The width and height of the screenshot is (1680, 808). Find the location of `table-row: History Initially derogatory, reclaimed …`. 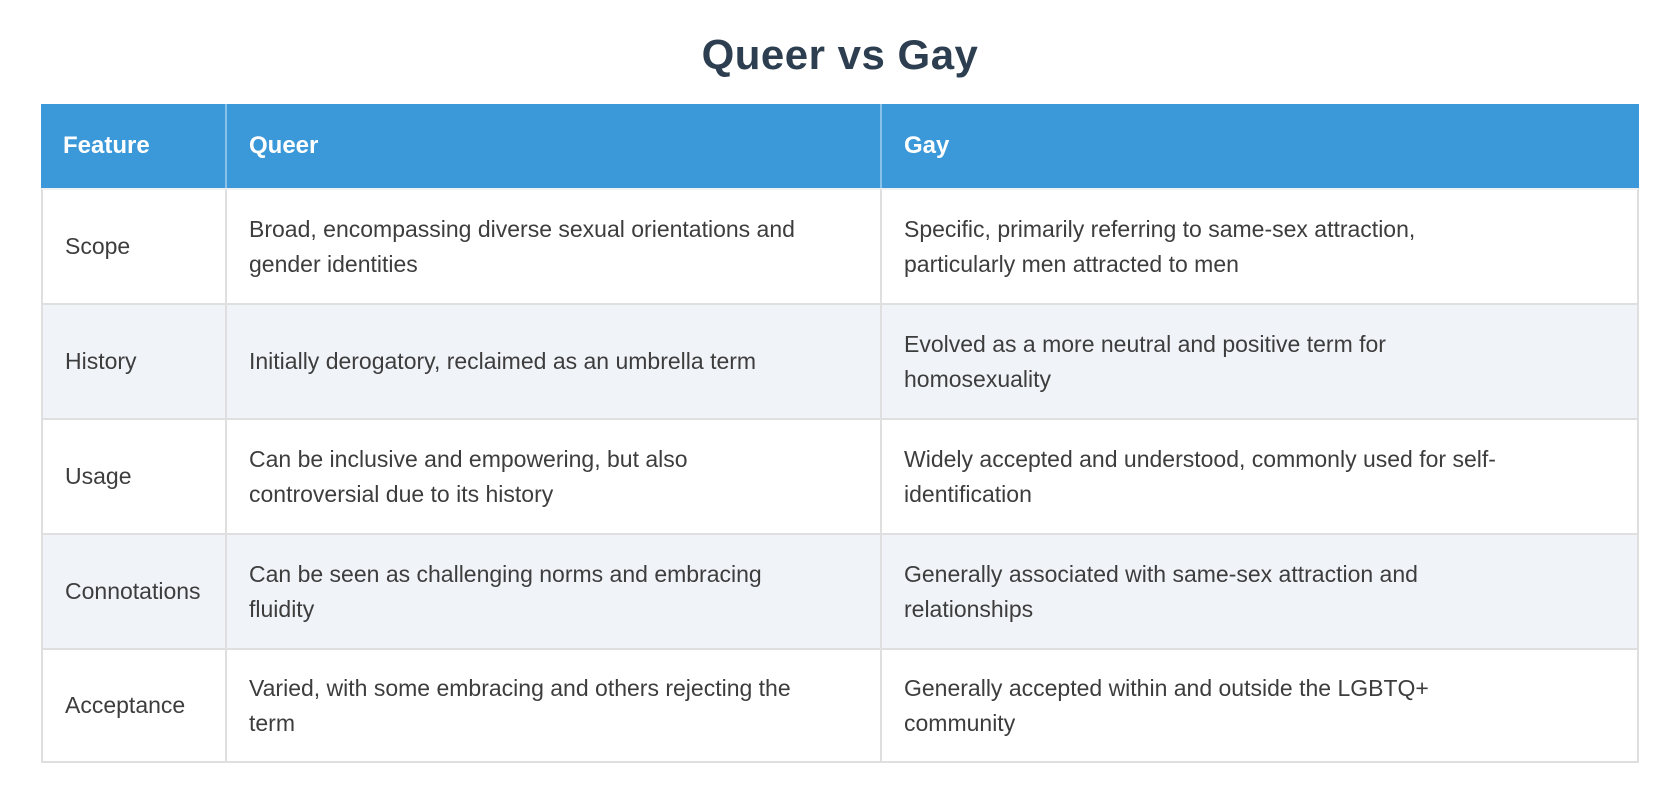

table-row: History Initially derogatory, reclaimed … is located at coordinates (840, 360).